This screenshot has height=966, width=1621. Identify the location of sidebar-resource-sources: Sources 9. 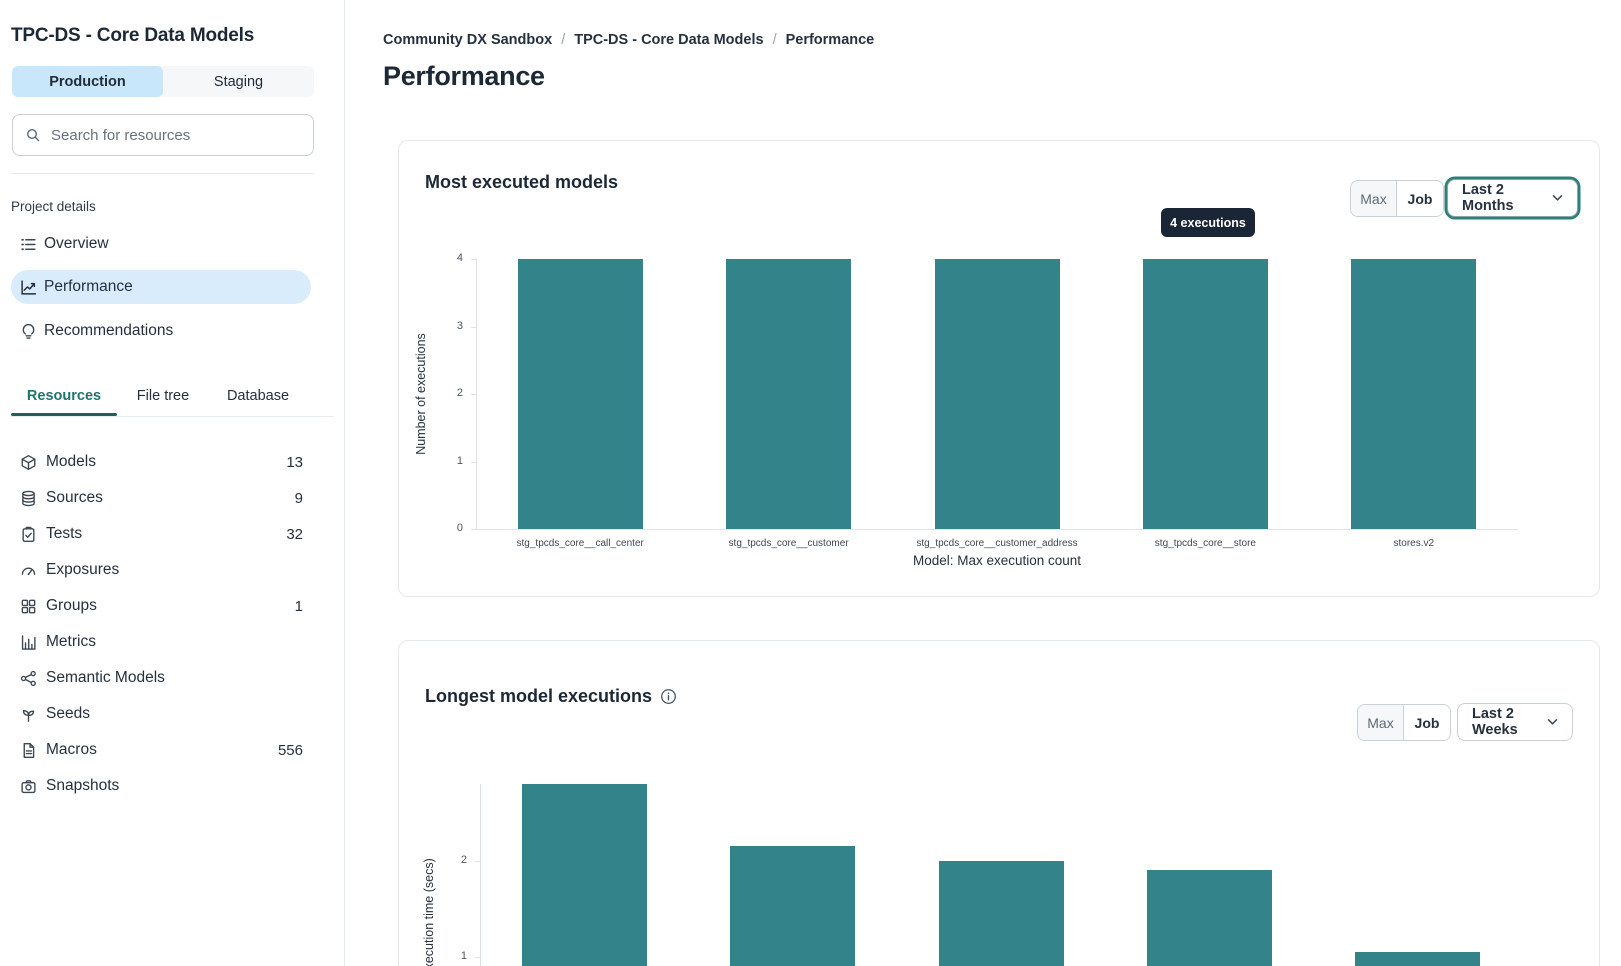
(162, 498).